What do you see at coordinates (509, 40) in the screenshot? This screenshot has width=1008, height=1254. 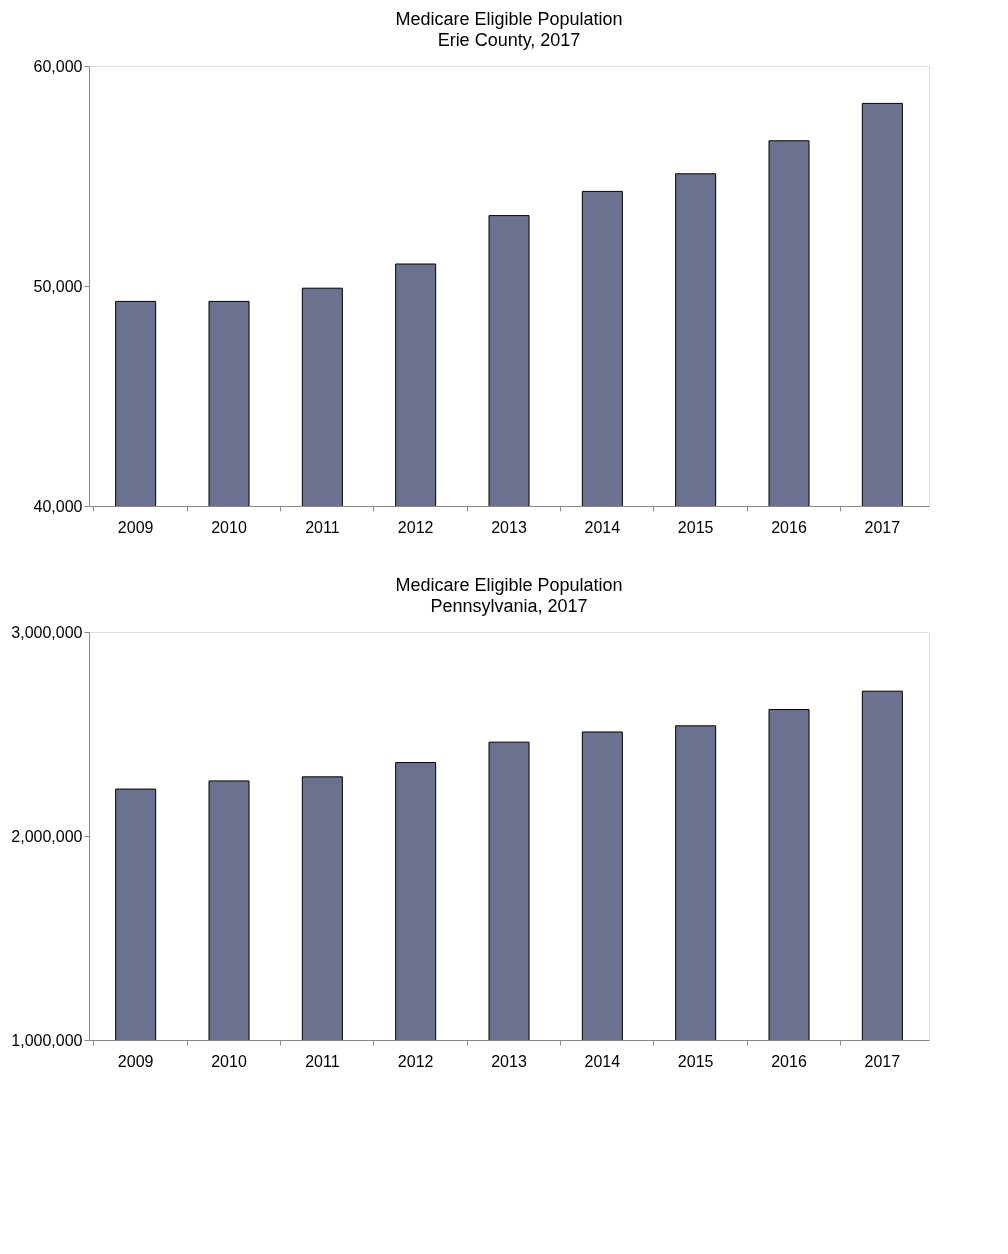 I see `chart-subtitle: Erie County, 2017` at bounding box center [509, 40].